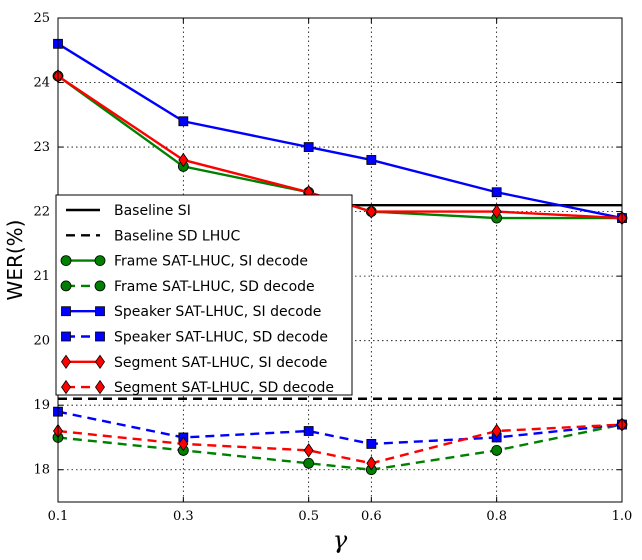 The height and width of the screenshot is (560, 642). I want to click on legend-entry: Frame SAT-LHUC, SI decode, so click(184, 262).